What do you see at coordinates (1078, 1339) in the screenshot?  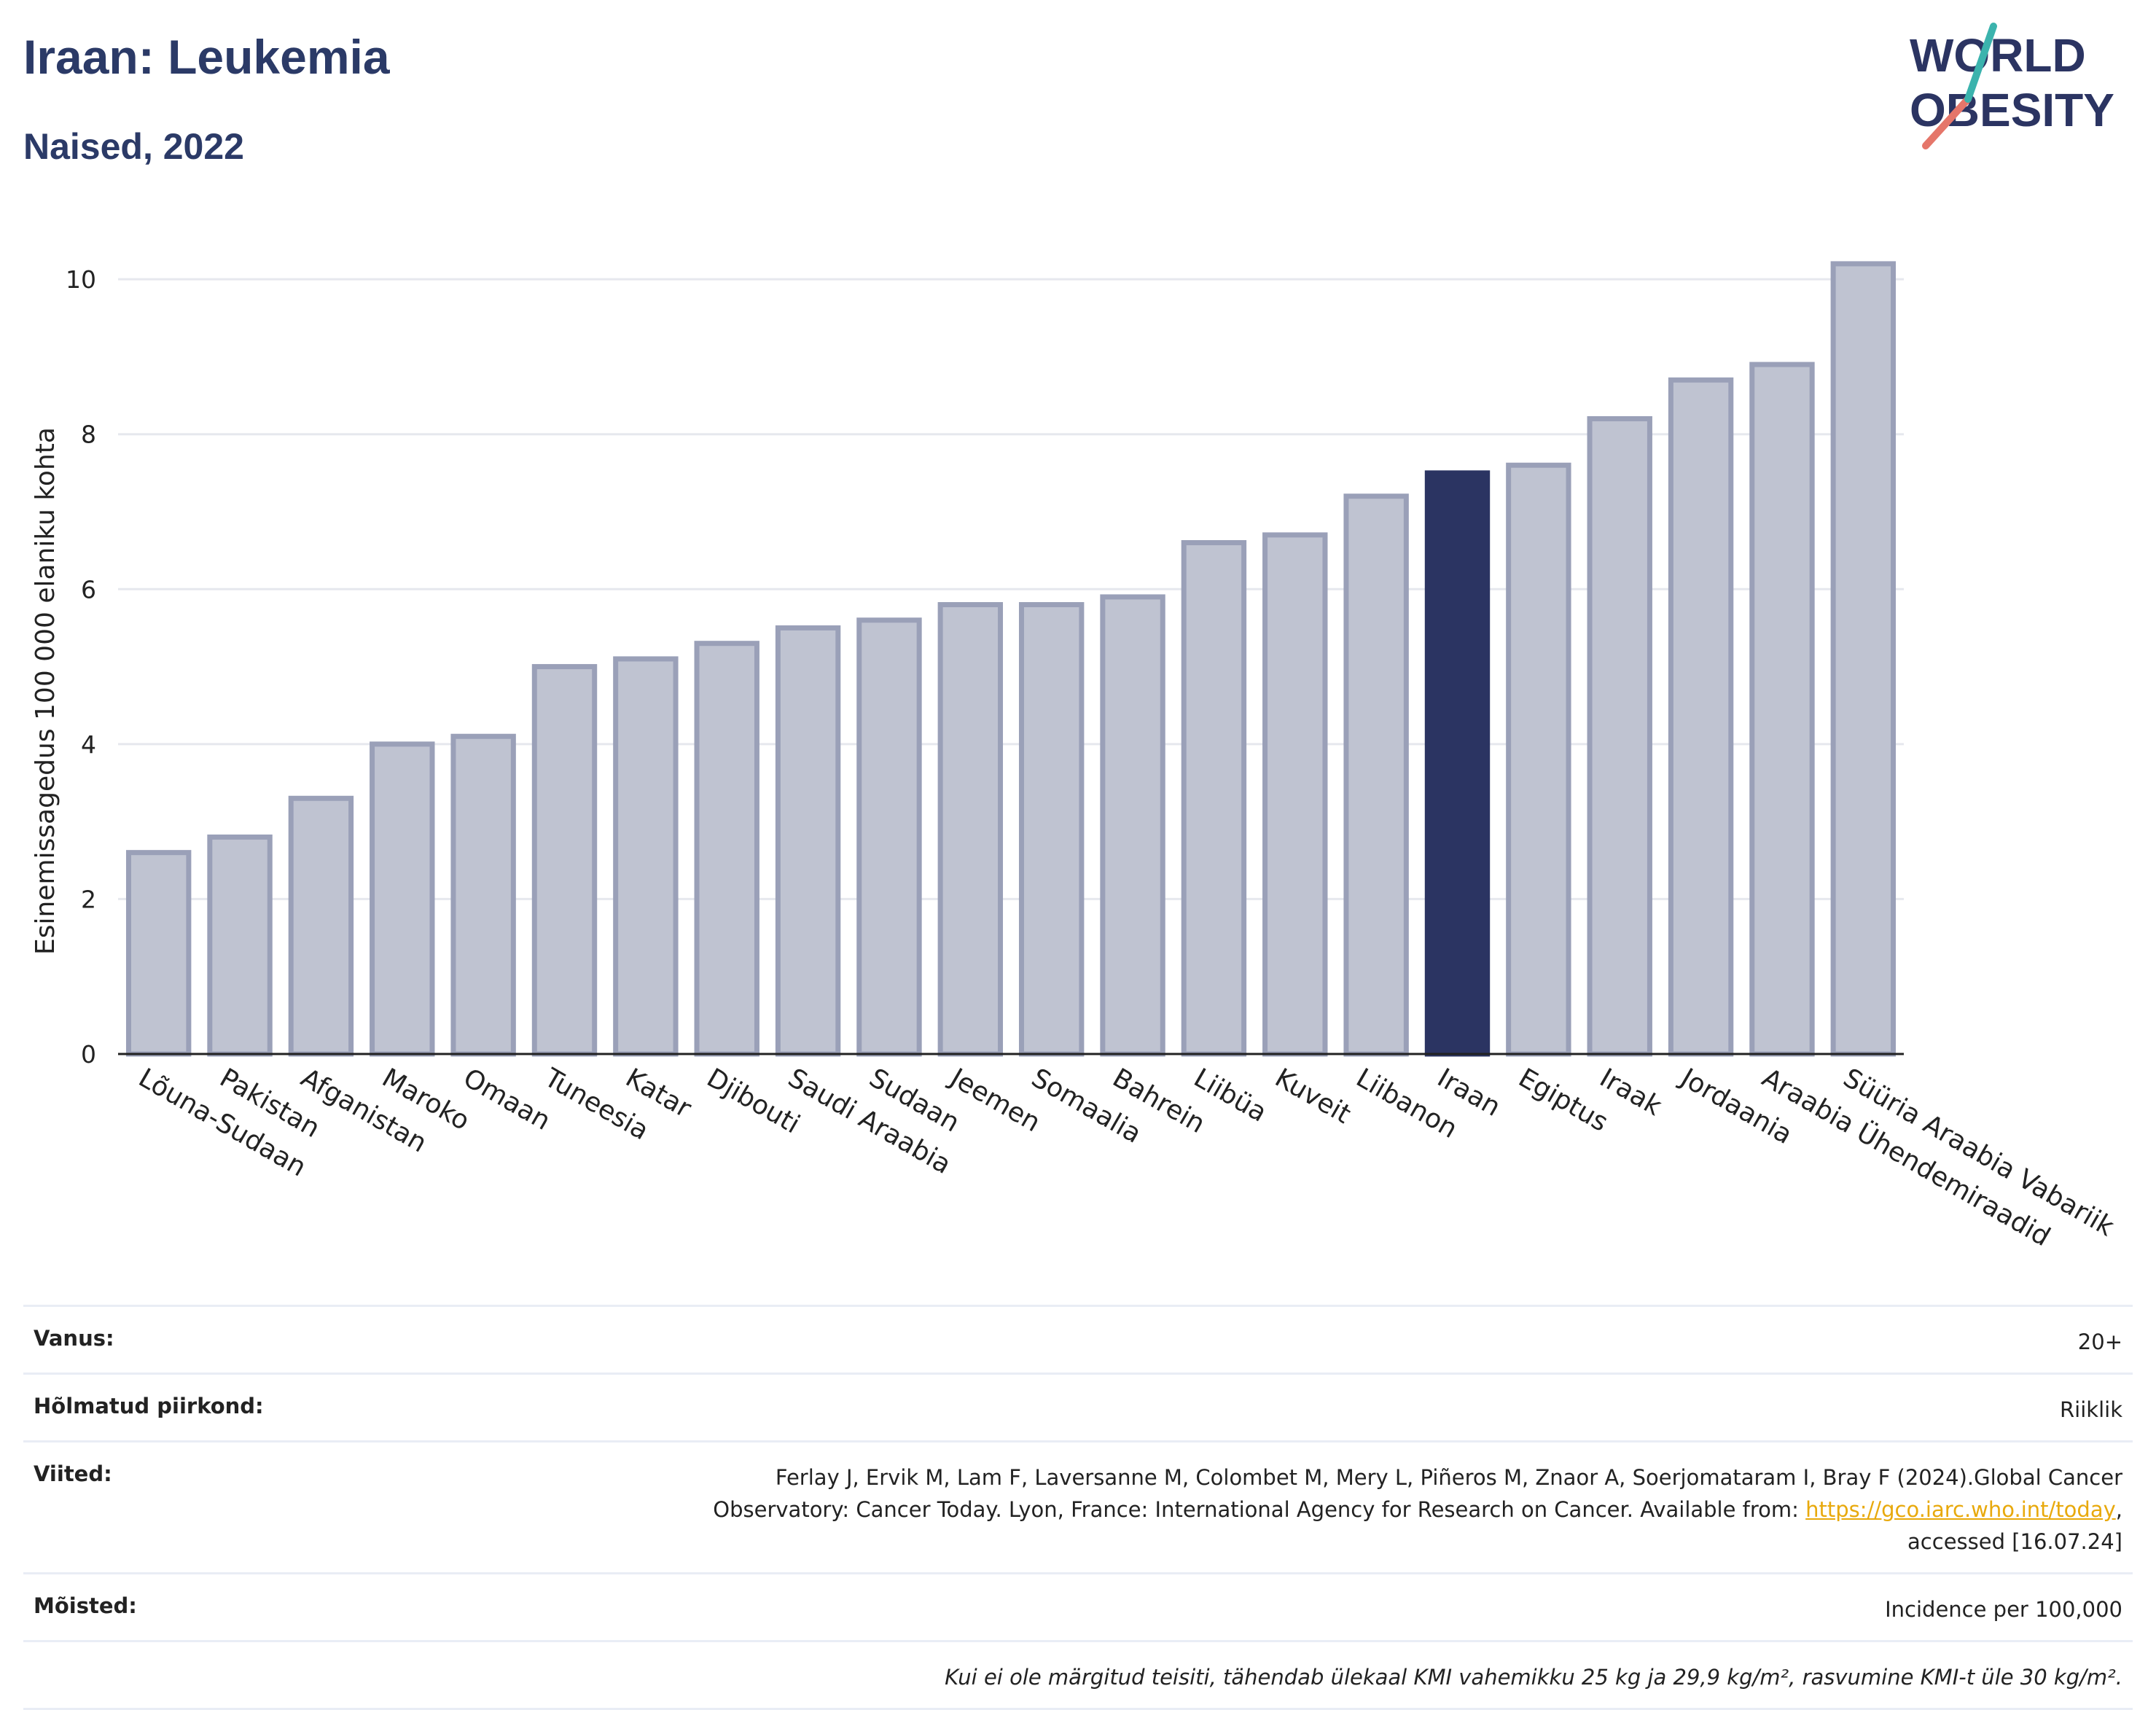 I see `meta-row-age: Vanus: 20+` at bounding box center [1078, 1339].